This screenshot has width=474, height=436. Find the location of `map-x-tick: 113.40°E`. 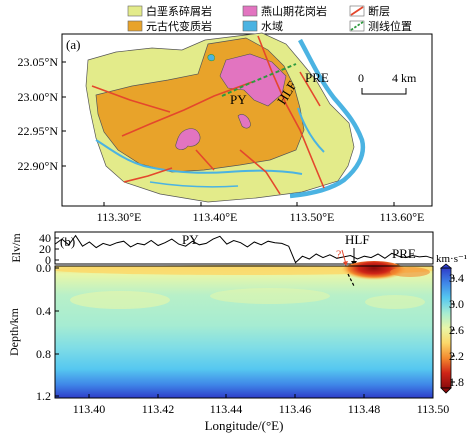

map-x-tick: 113.40°E is located at coordinates (215, 217).